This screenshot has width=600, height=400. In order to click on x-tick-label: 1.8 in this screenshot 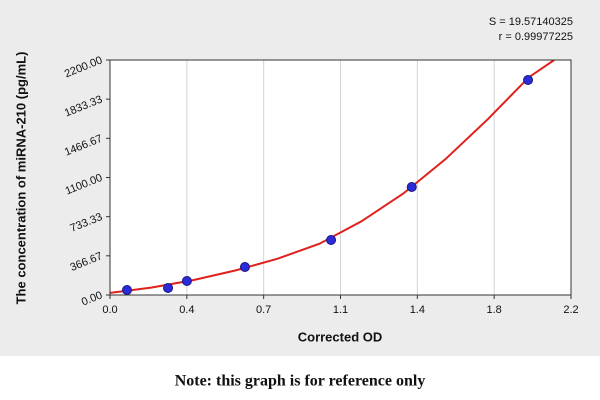, I will do `click(494, 310)`.